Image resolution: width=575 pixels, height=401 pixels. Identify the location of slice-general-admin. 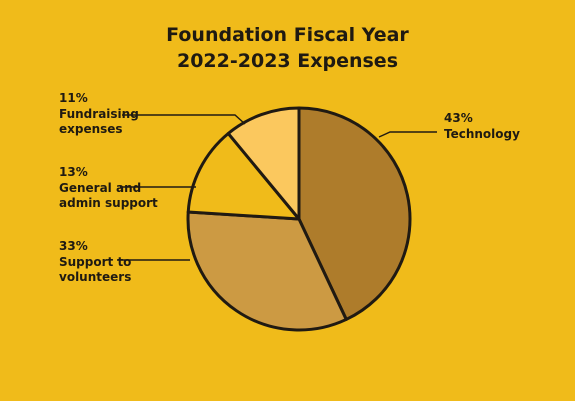
(243, 176).